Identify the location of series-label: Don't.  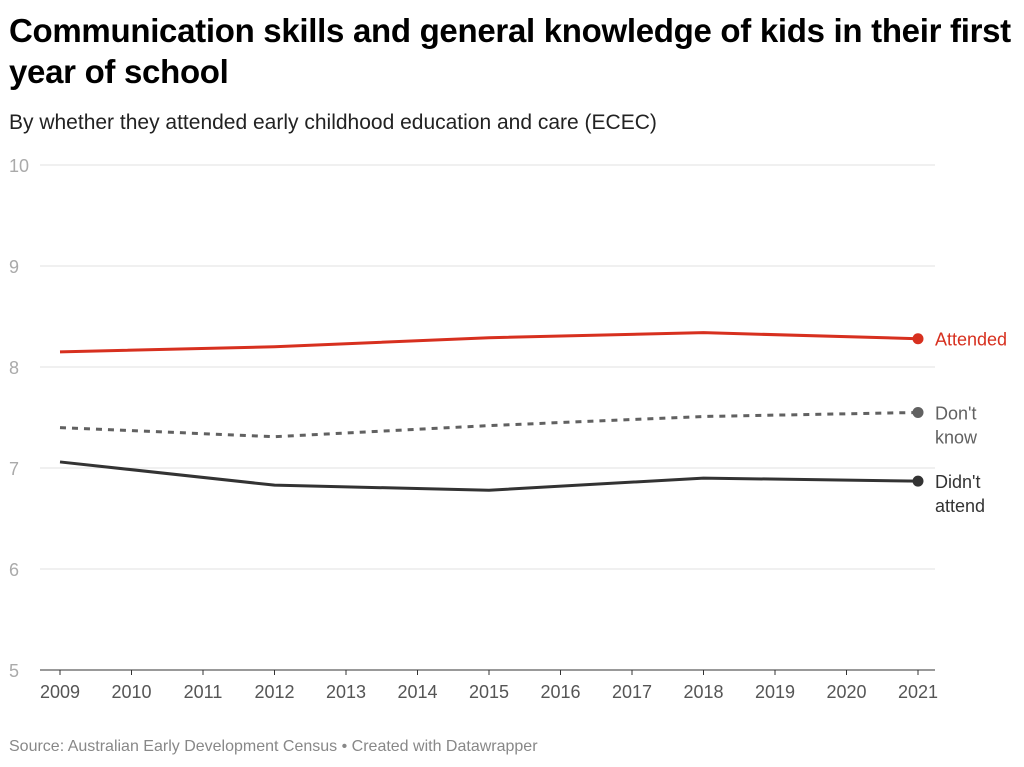
(955, 413).